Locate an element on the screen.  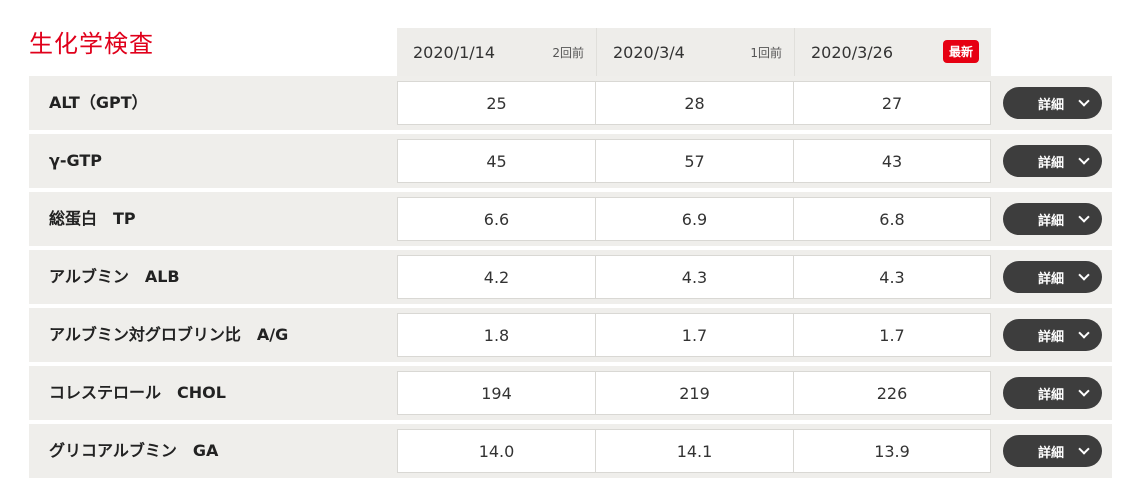
date-column-2-before: 2020/1/14 2回前 is located at coordinates (496, 52).